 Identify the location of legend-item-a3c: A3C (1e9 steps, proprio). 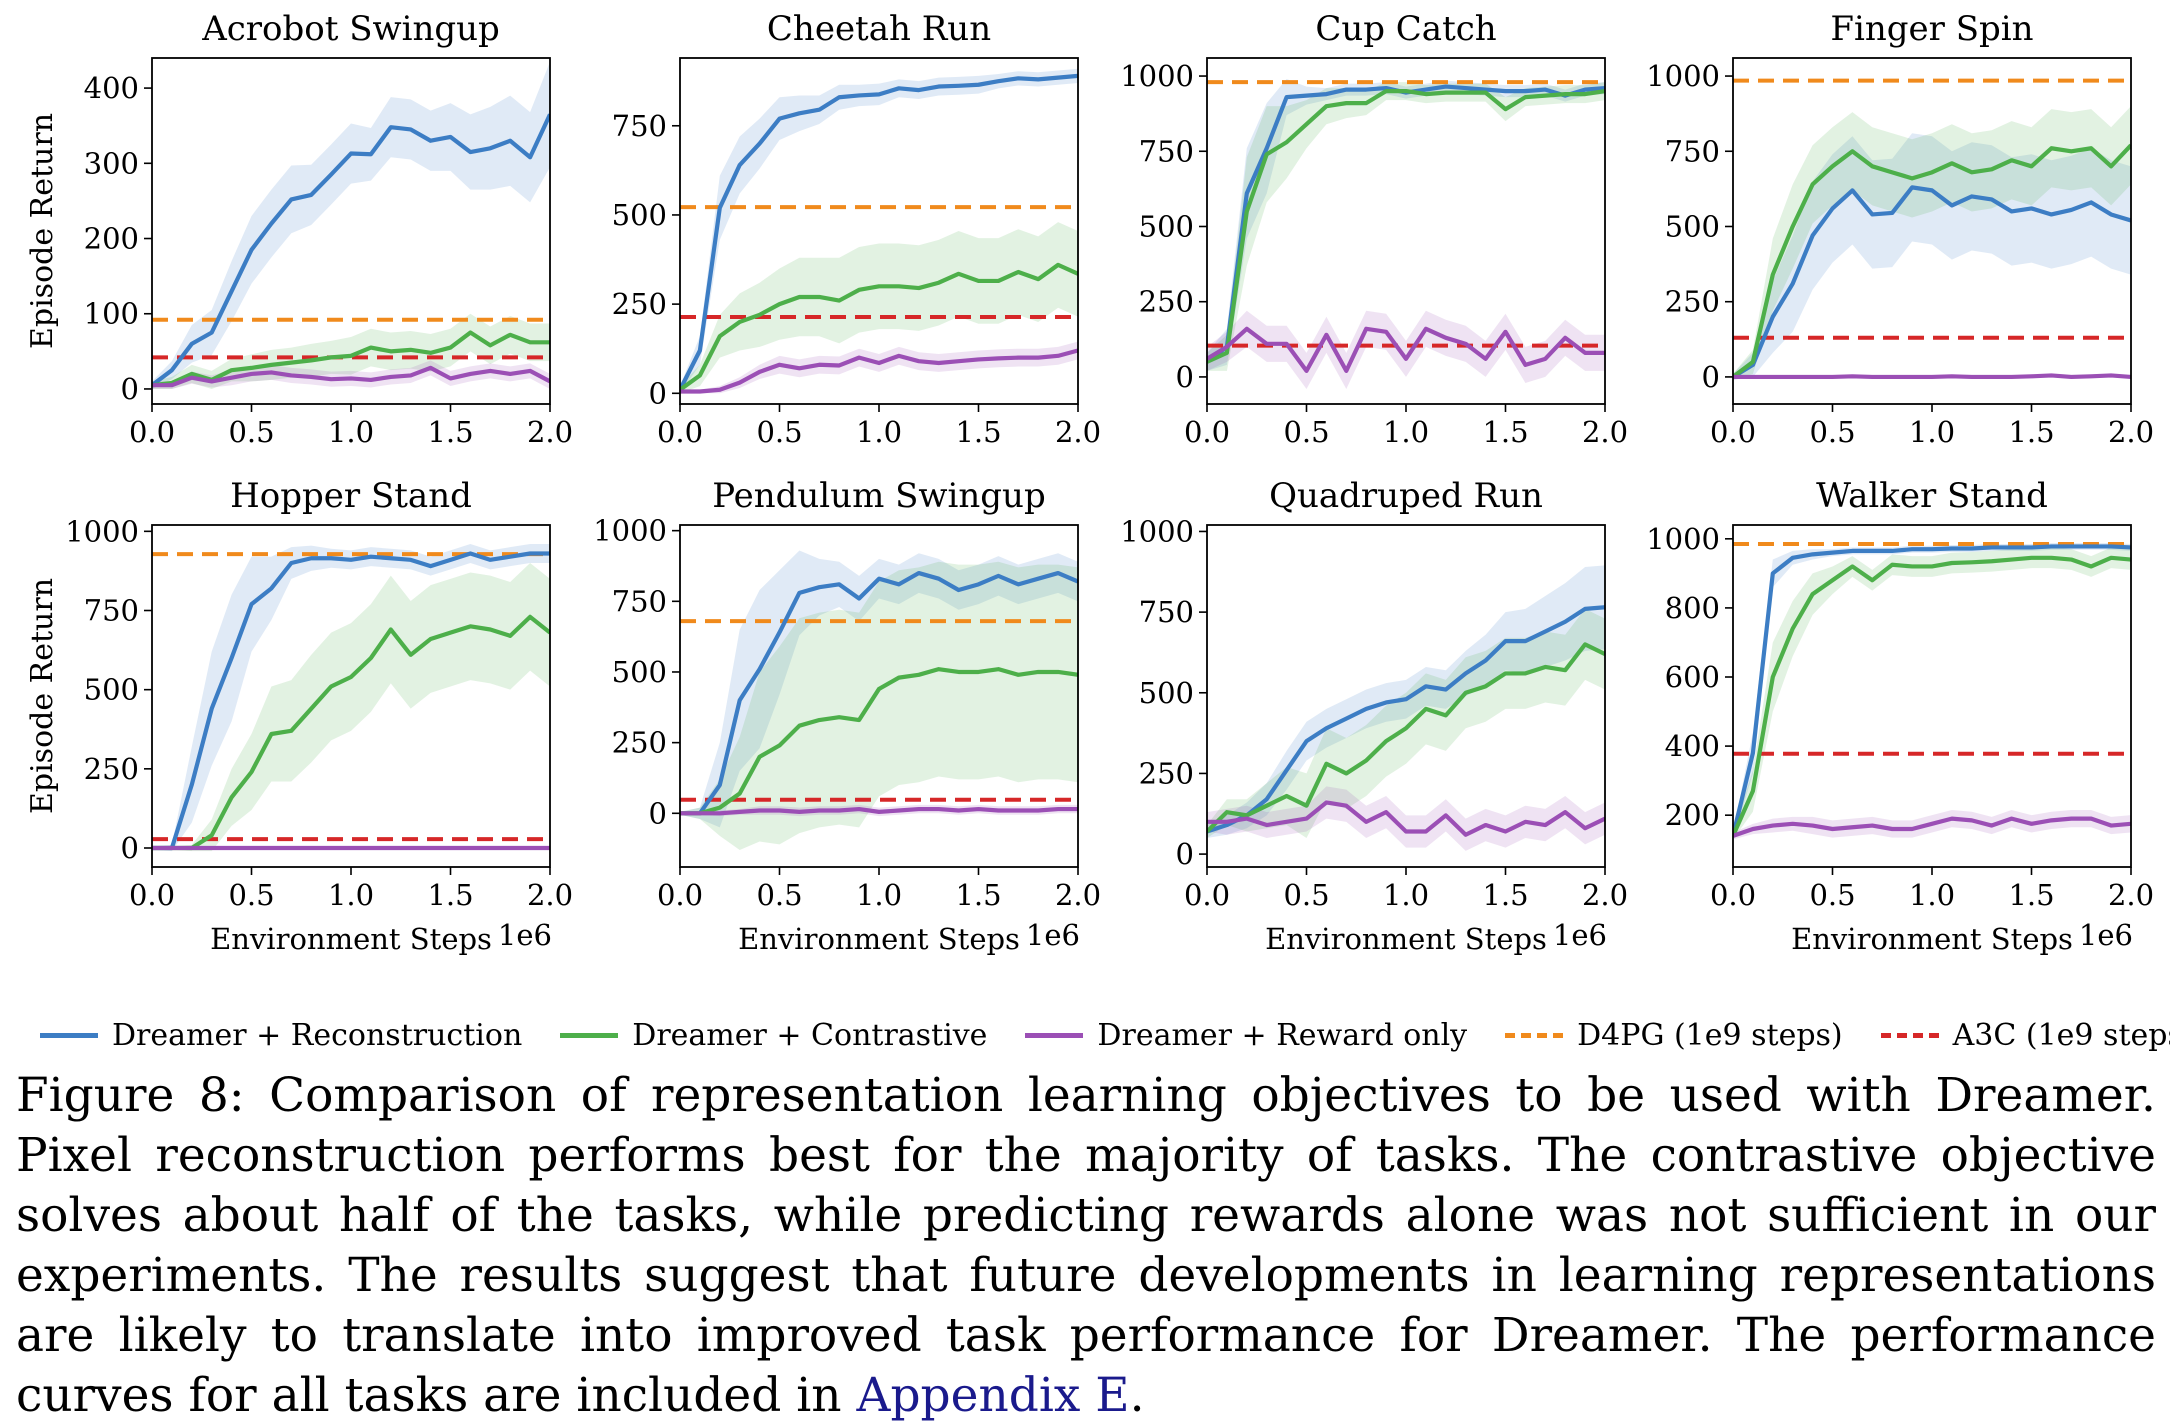
(2025, 1035).